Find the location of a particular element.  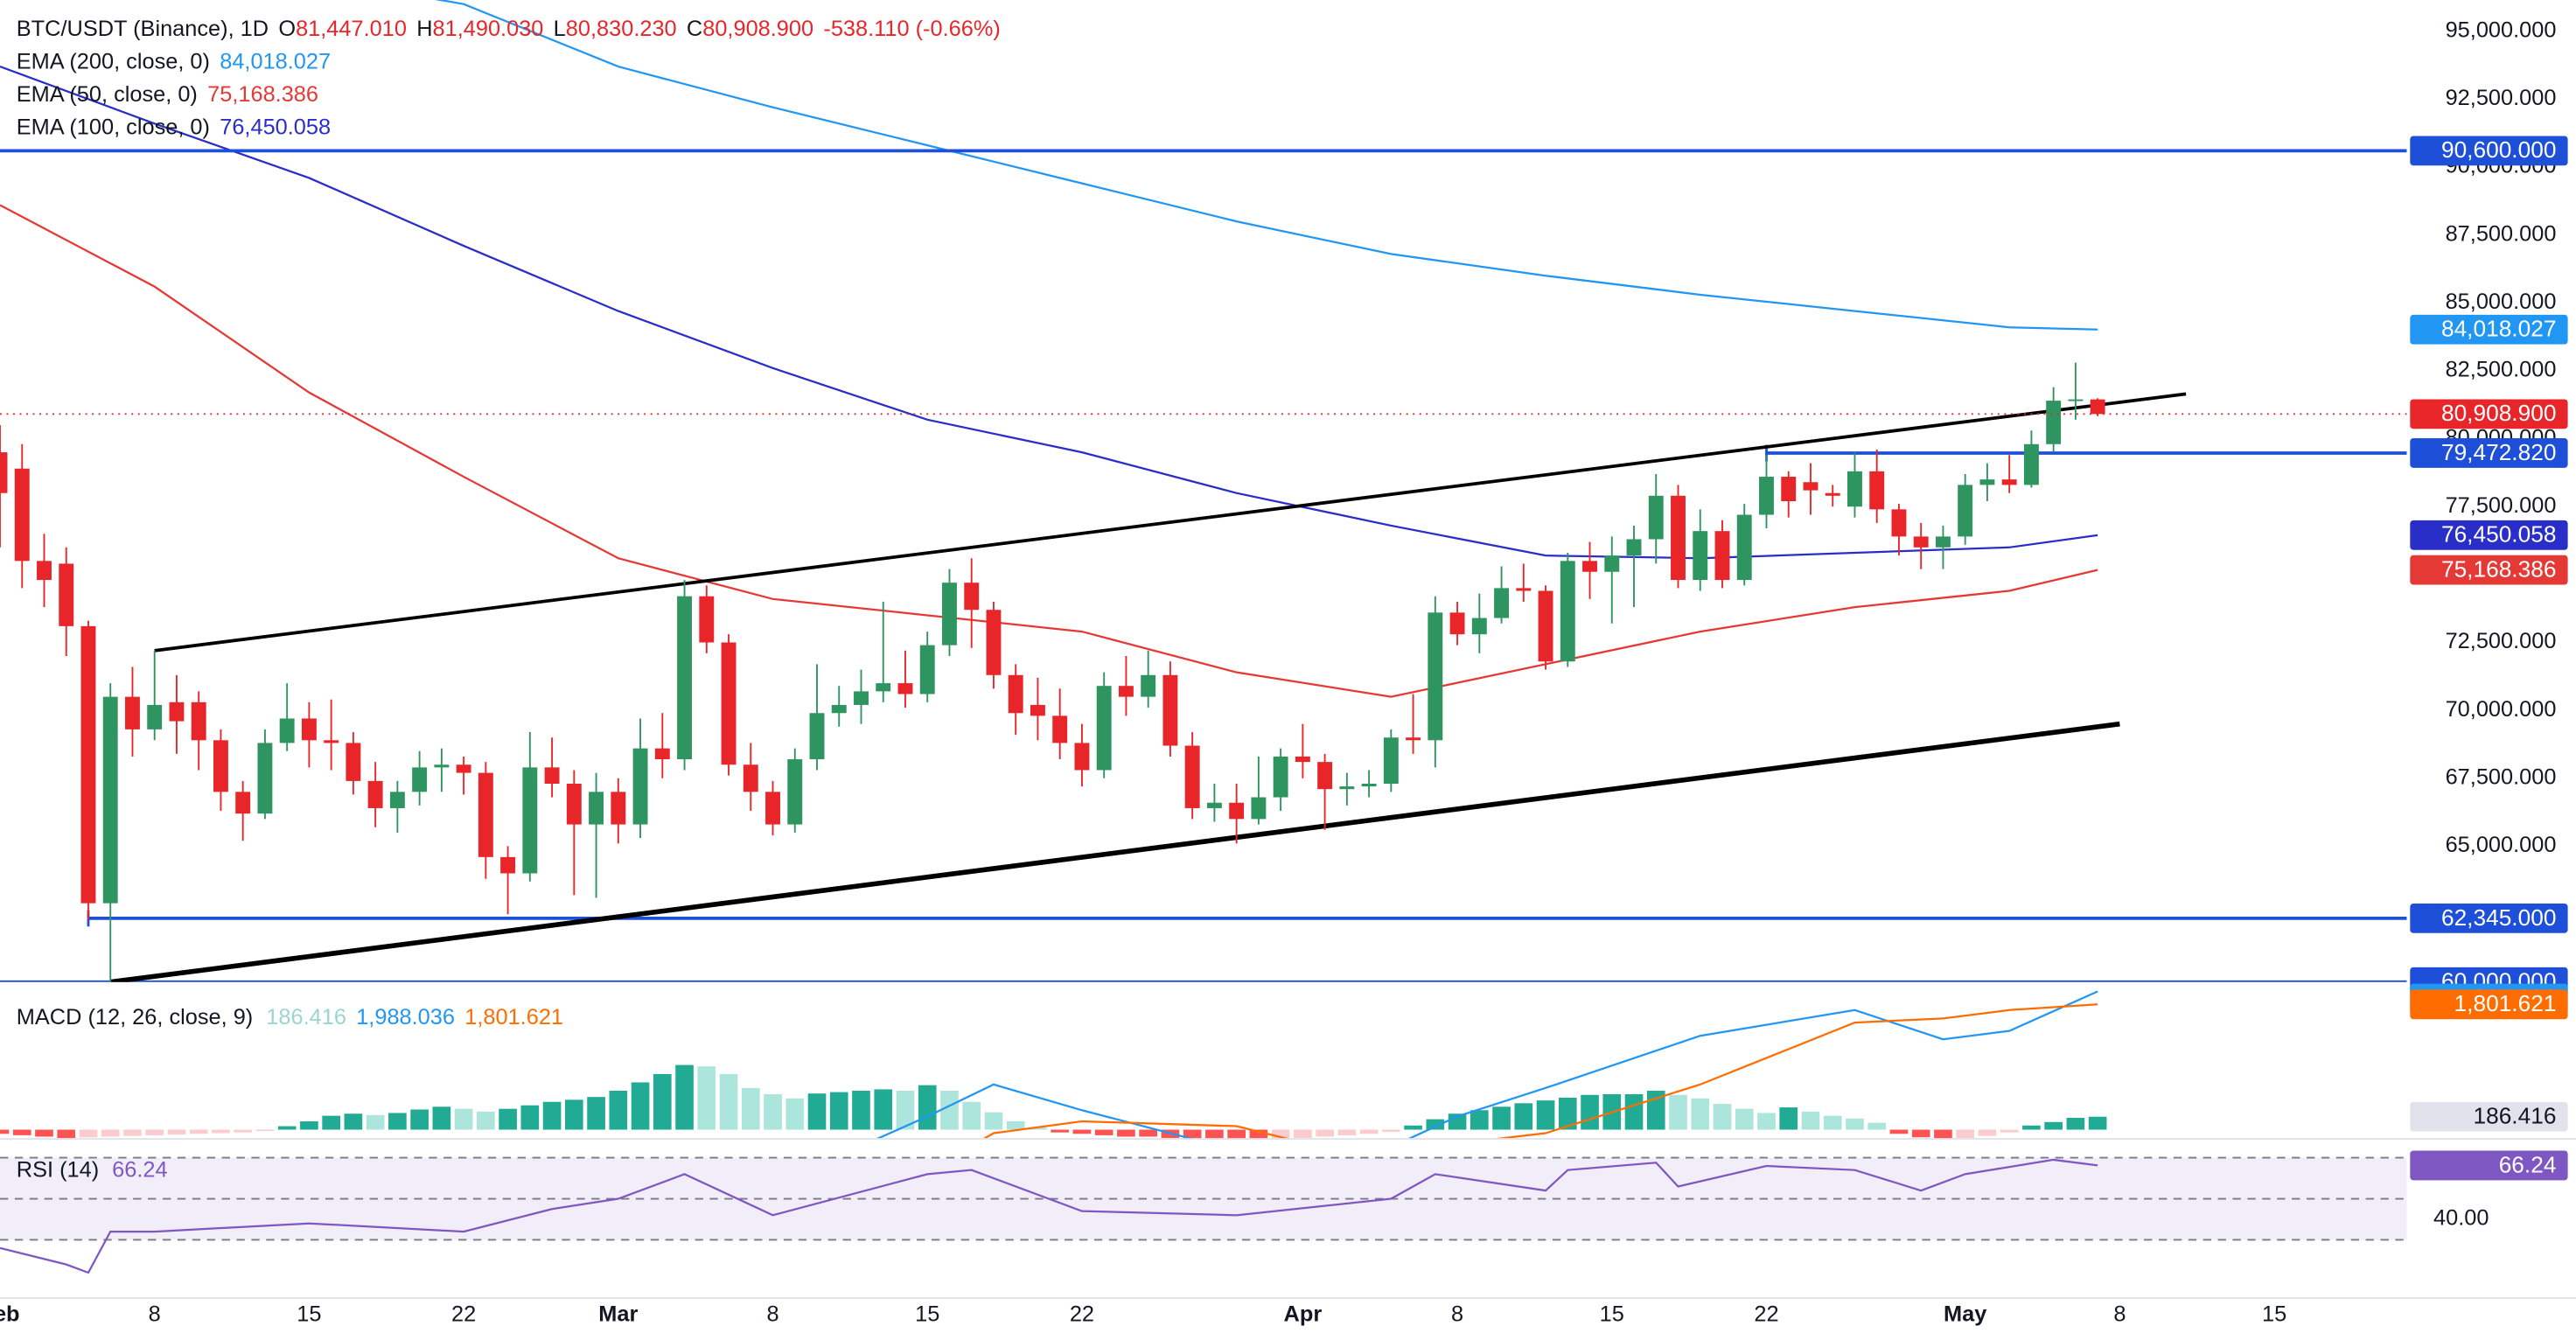

y-tick-label: 82,500.000 is located at coordinates (2501, 370).